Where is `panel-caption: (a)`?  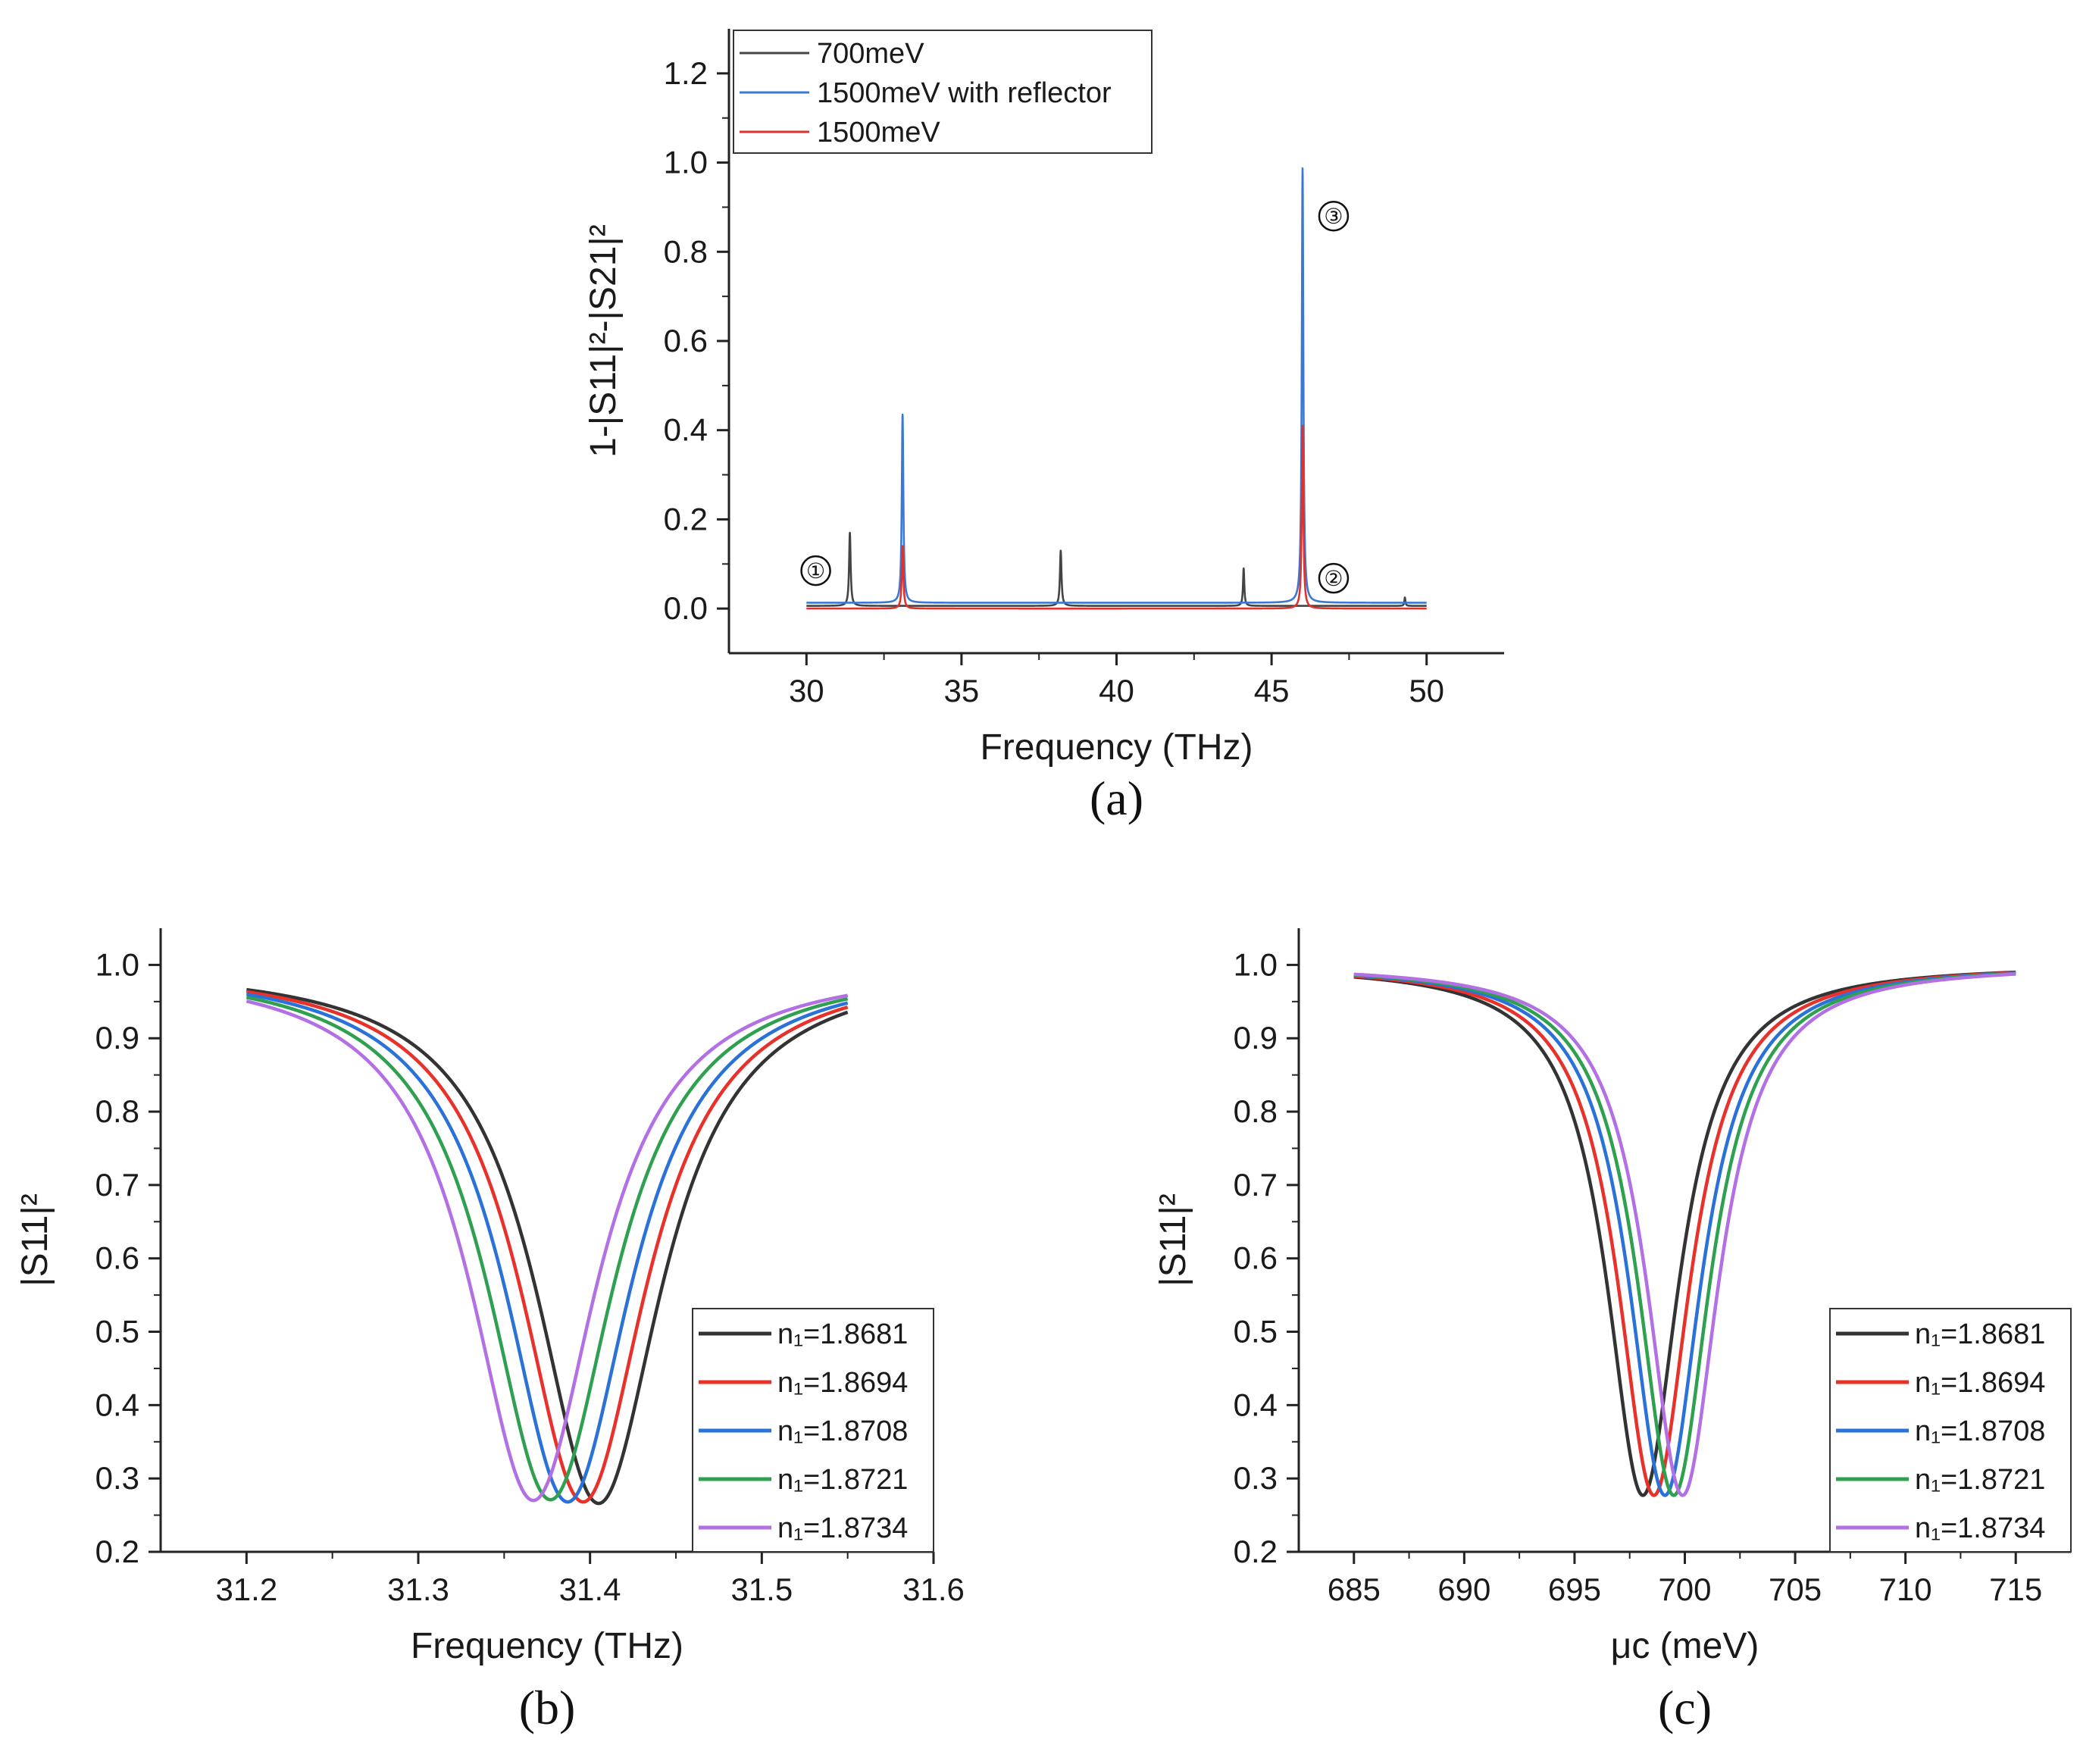
panel-caption: (a) is located at coordinates (1117, 798).